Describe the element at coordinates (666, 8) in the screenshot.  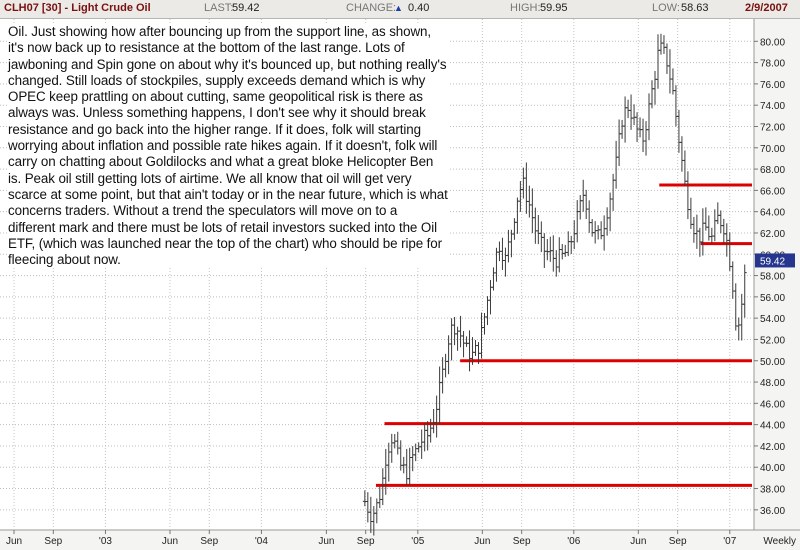
I see `low-label: LOW:` at that location.